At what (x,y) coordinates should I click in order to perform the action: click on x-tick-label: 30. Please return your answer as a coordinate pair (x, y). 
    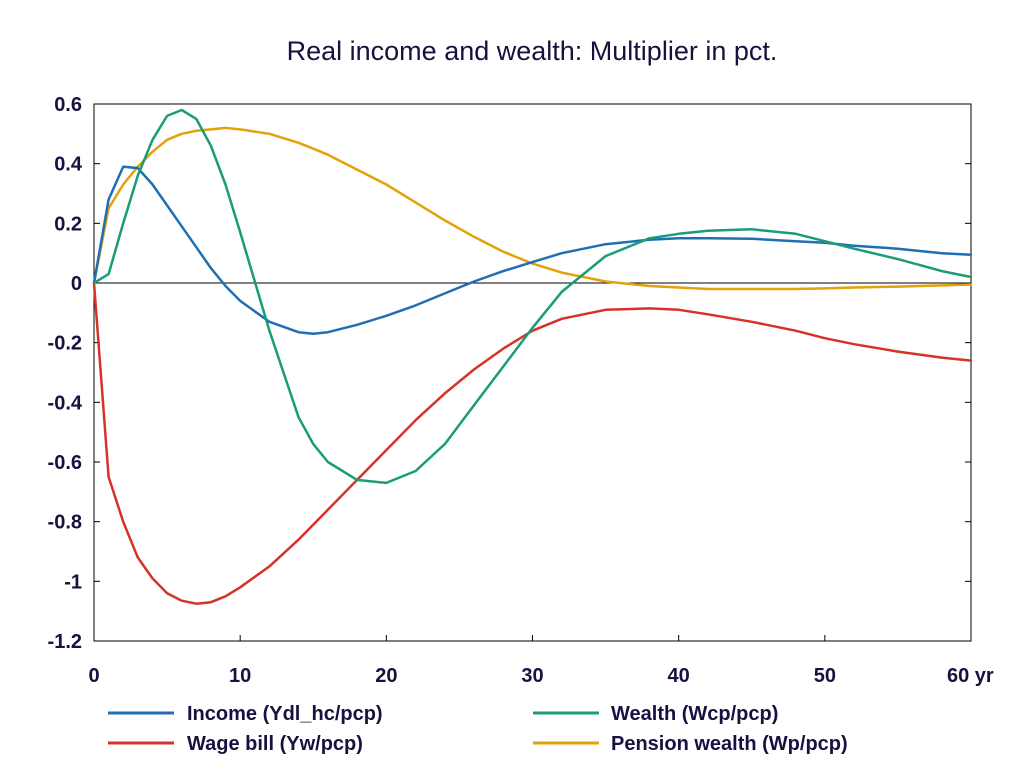
    Looking at the image, I should click on (532, 676).